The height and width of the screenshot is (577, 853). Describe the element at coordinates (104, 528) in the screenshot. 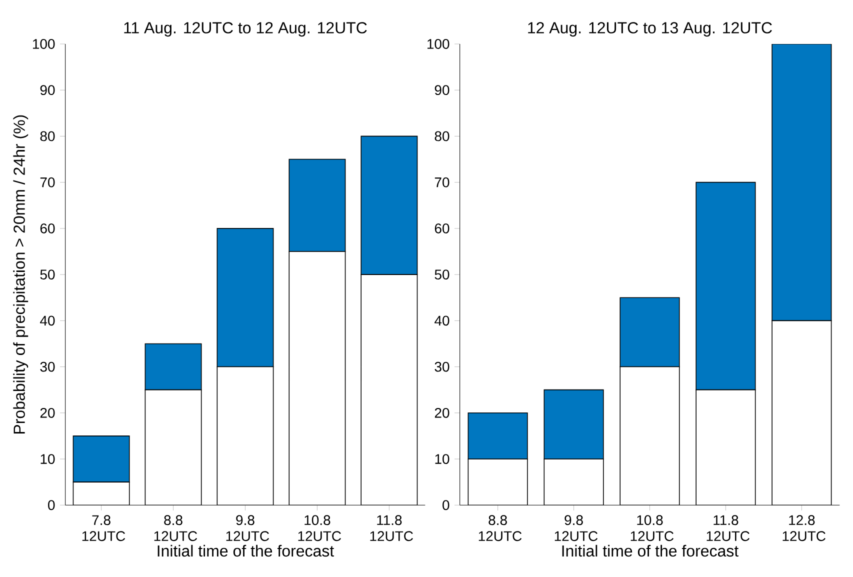

I see `x-tick-label: 7.8 12UTC` at that location.